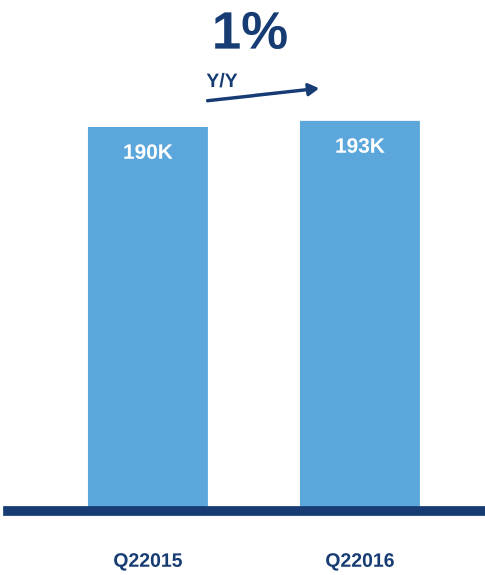 The width and height of the screenshot is (485, 575). Describe the element at coordinates (222, 80) in the screenshot. I see `text: Y/Y` at that location.